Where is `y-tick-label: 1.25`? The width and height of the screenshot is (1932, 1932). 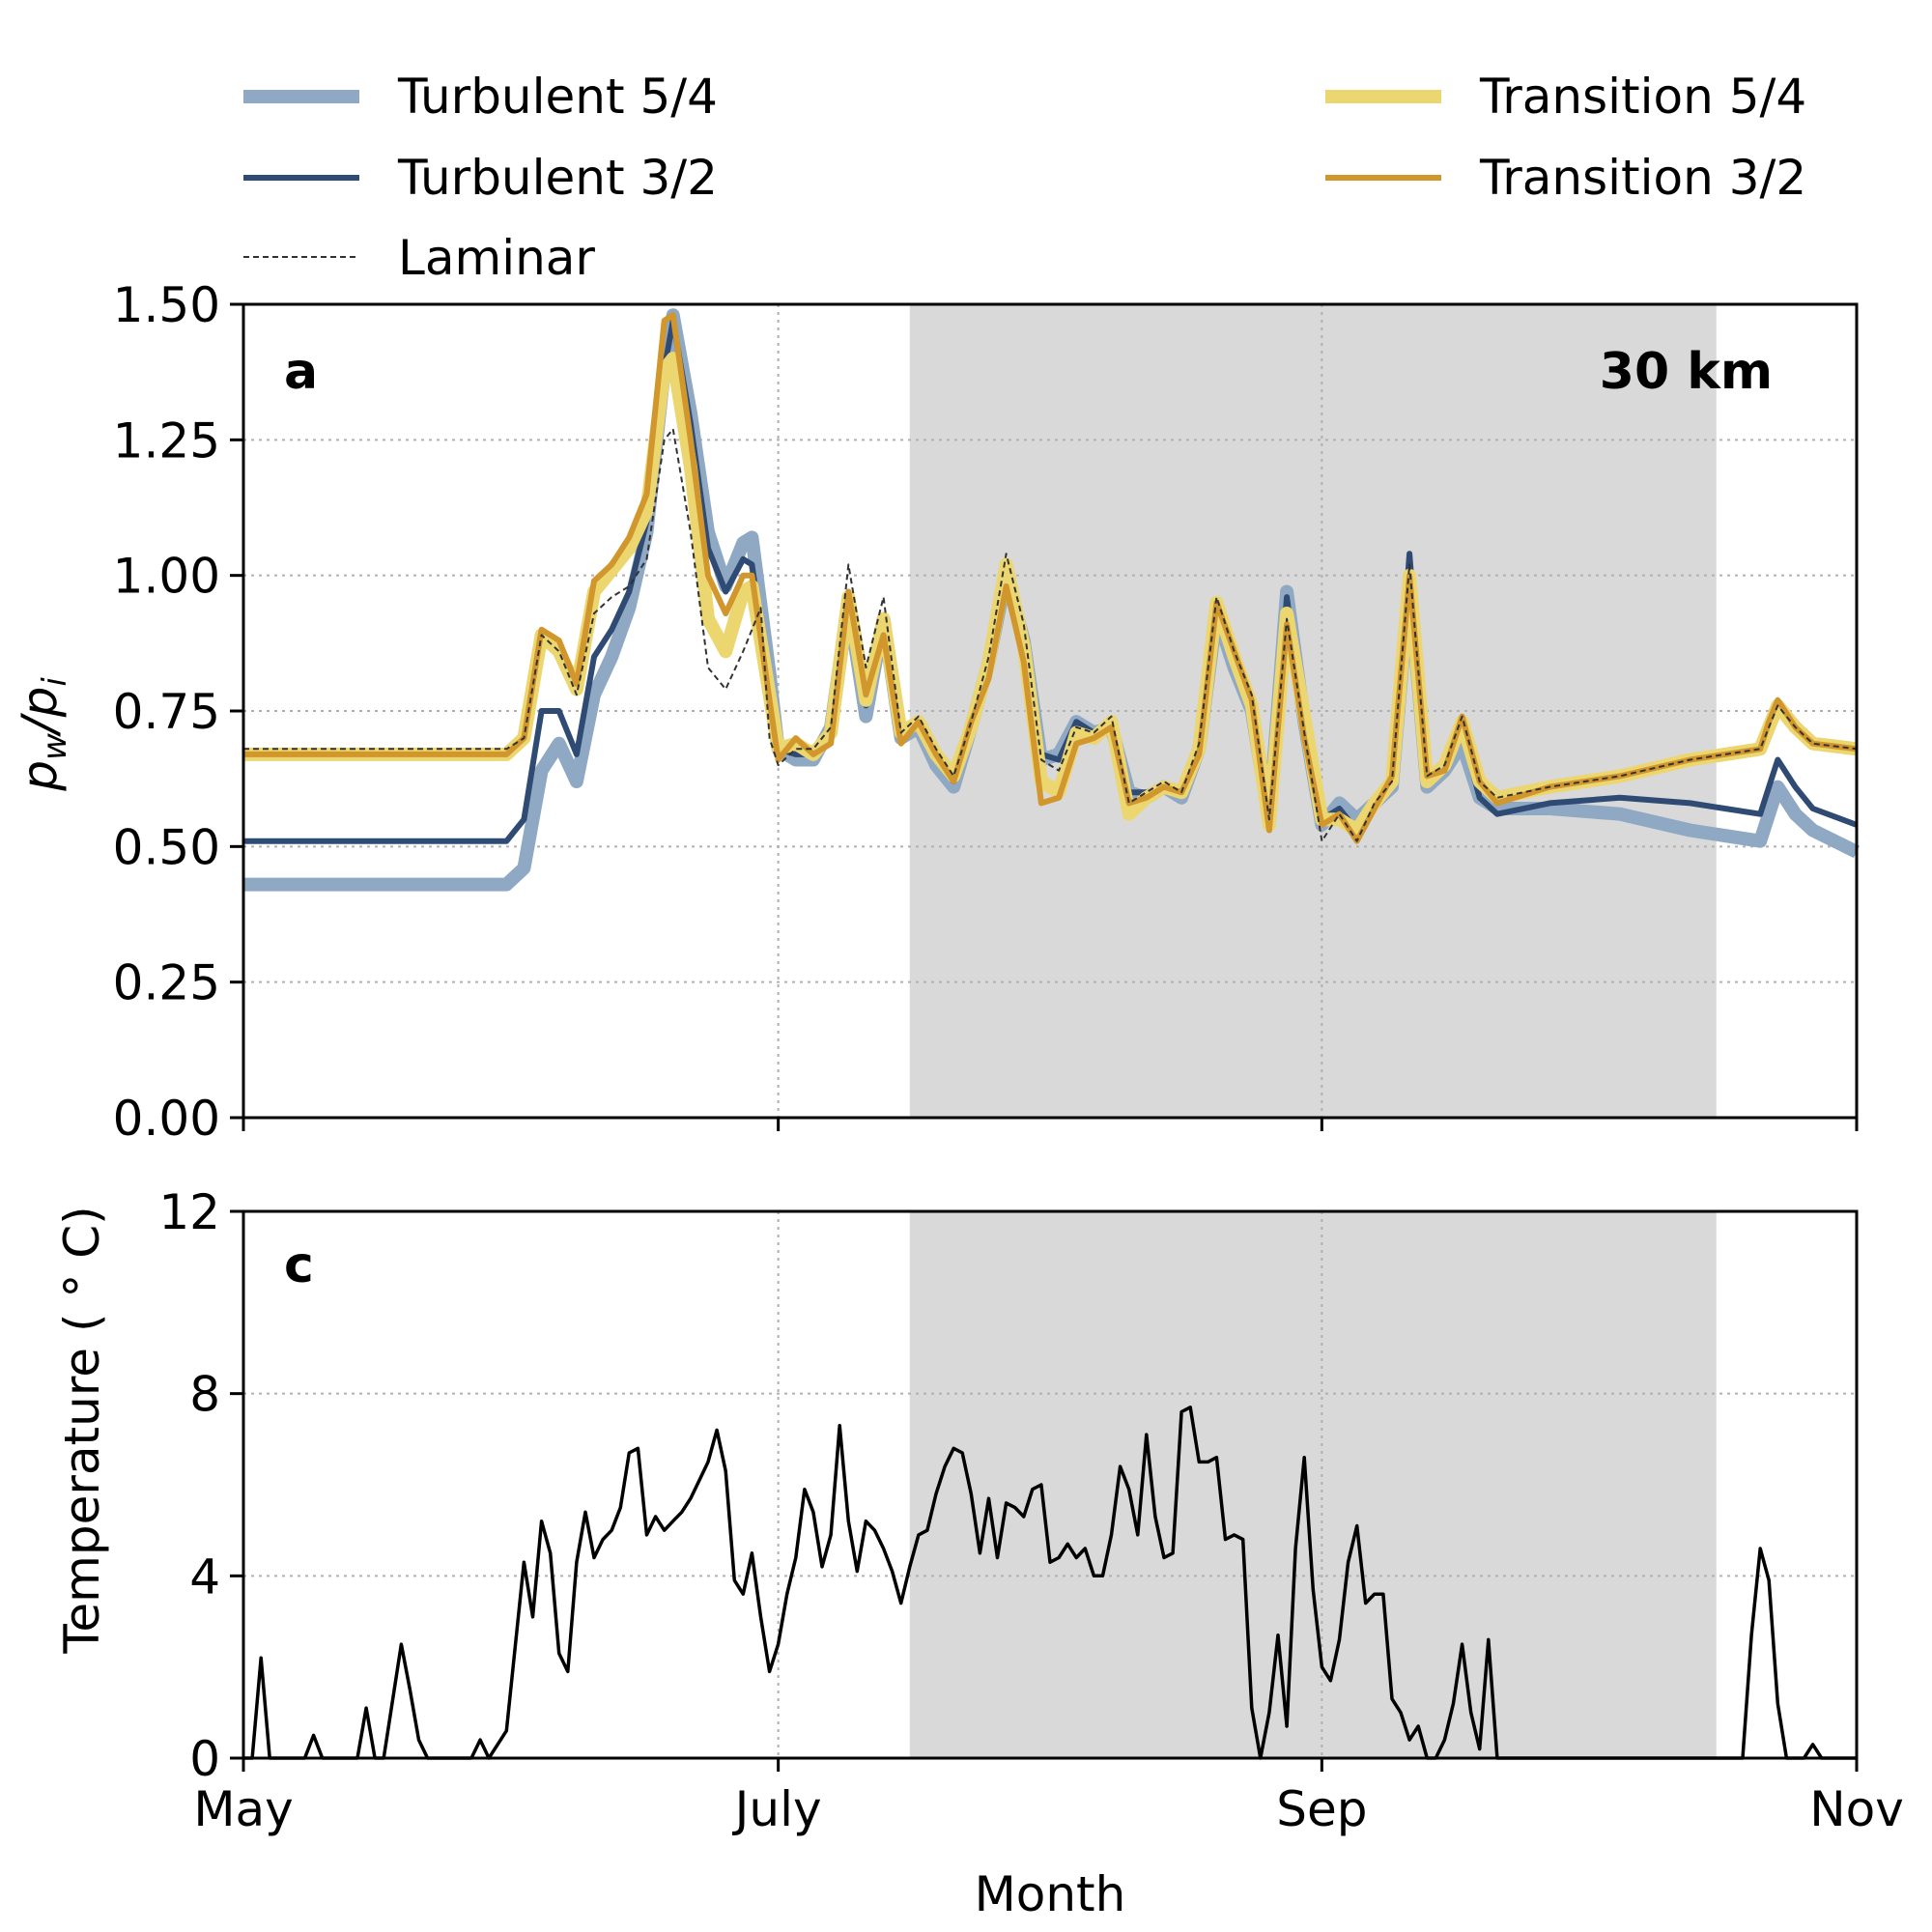 y-tick-label: 1.25 is located at coordinates (166, 440).